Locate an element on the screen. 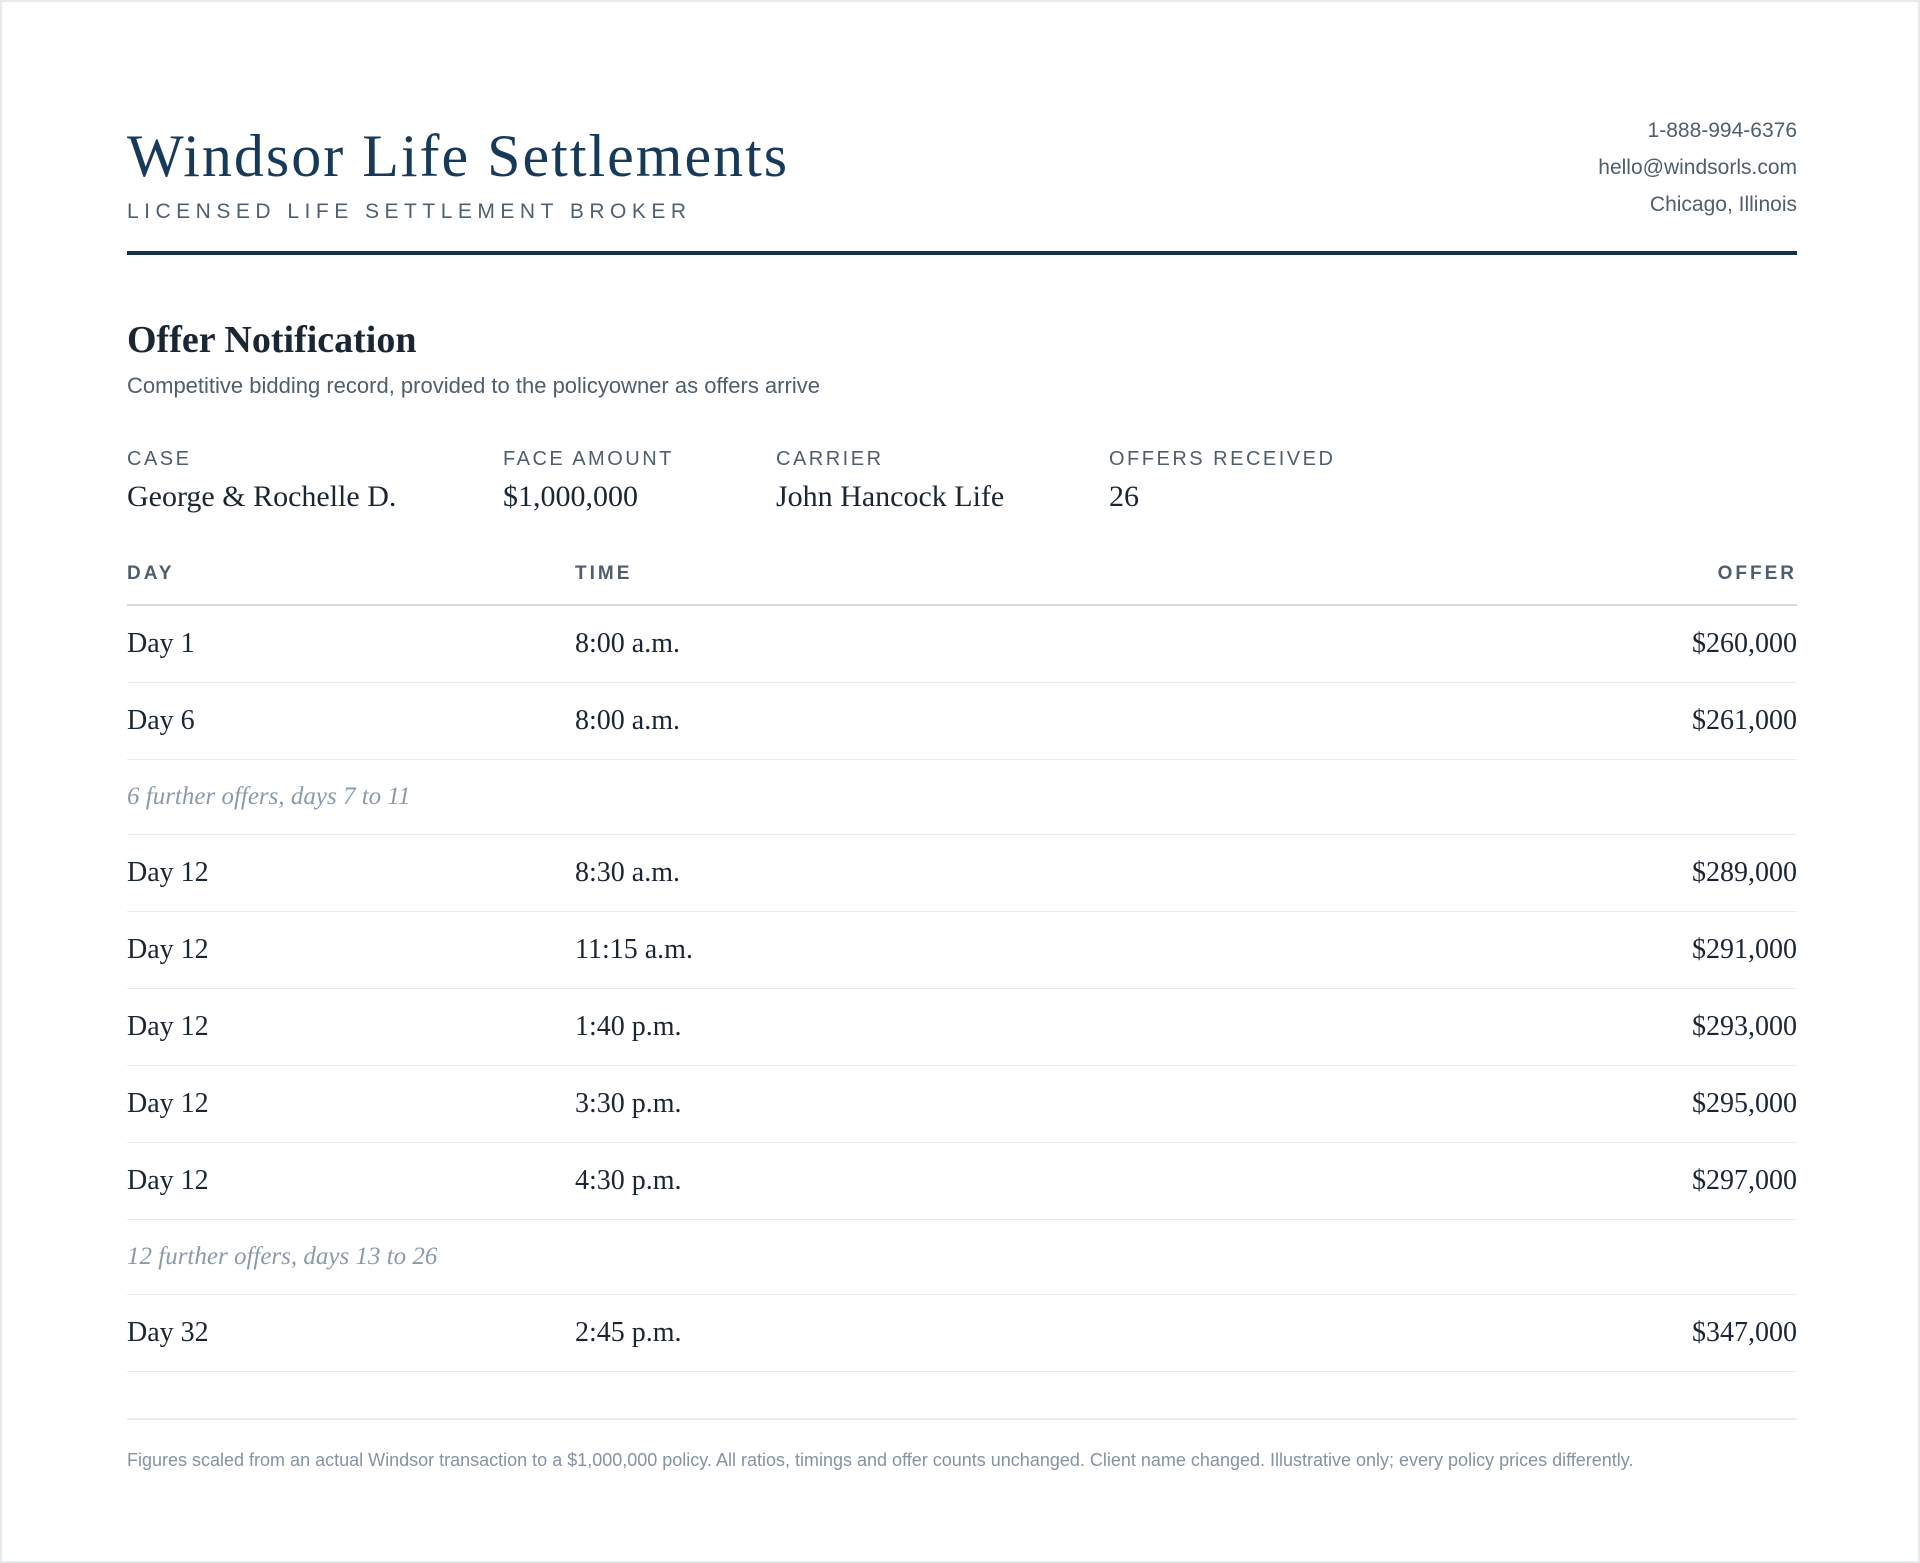 The width and height of the screenshot is (1920, 1563). contact-email: hello@windsorls.com is located at coordinates (1697, 167).